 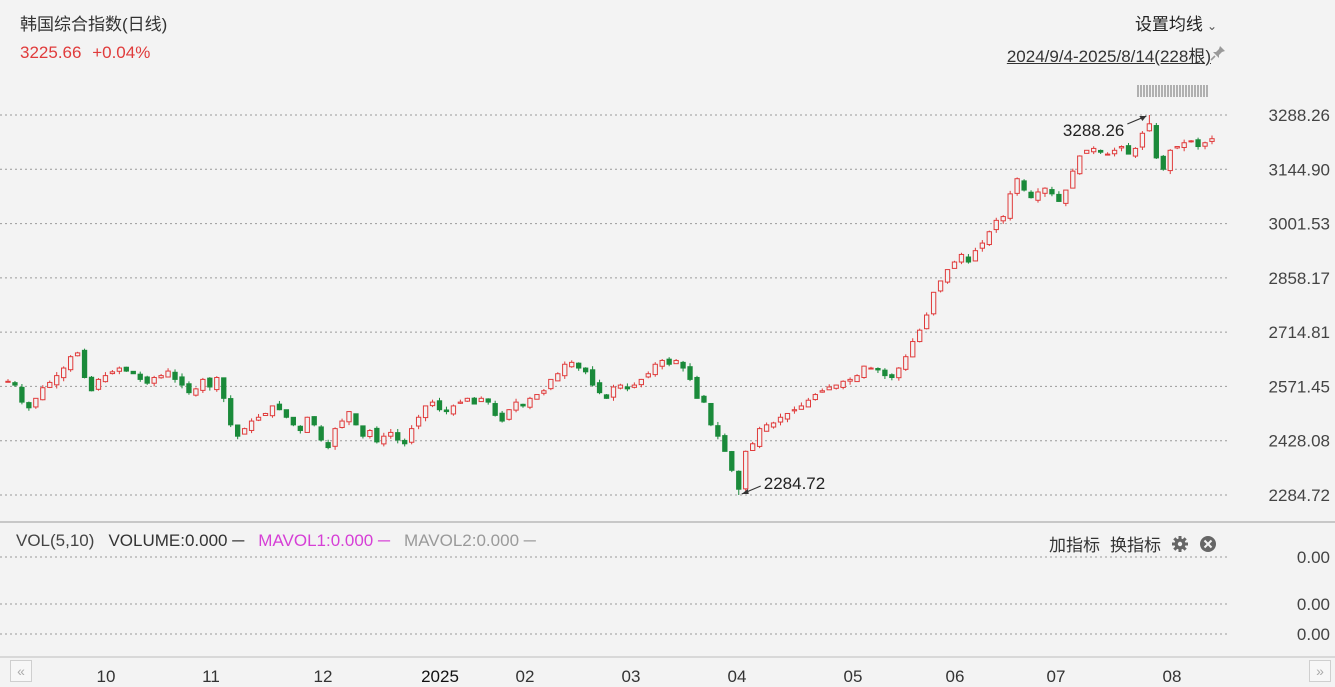 I want to click on scroll-right-button: », so click(x=1320, y=671).